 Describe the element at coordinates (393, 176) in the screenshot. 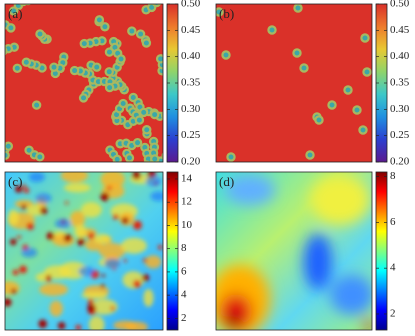

I see `colorbar-tick-label: 8` at that location.